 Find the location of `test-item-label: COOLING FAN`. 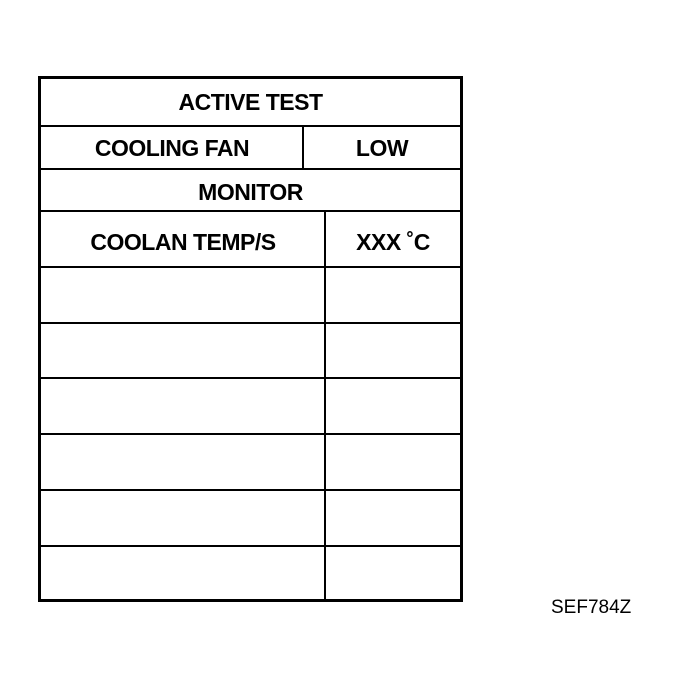

test-item-label: COOLING FAN is located at coordinates (172, 148).